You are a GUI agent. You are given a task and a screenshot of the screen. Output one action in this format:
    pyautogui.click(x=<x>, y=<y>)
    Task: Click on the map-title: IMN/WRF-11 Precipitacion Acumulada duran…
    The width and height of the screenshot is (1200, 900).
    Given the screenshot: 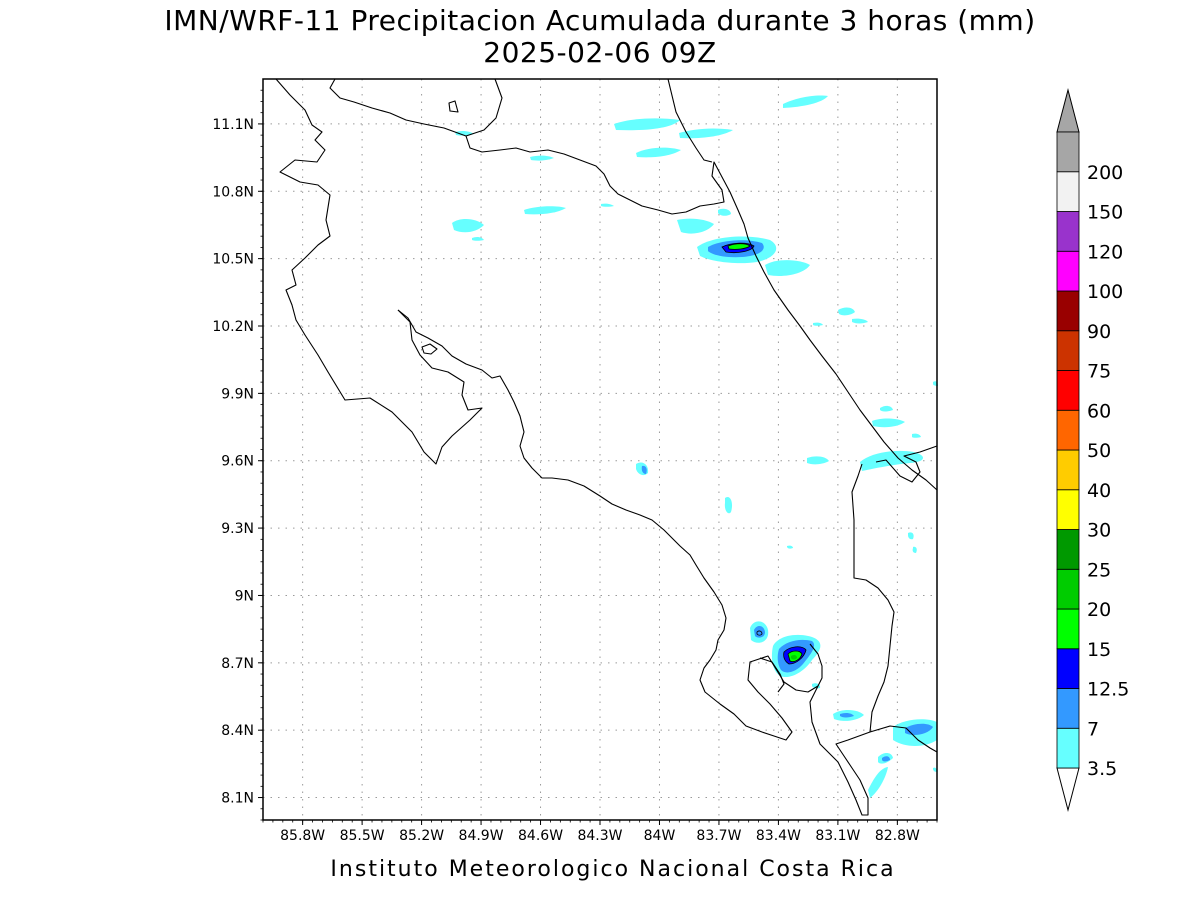 What is the action you would take?
    pyautogui.click(x=599, y=20)
    